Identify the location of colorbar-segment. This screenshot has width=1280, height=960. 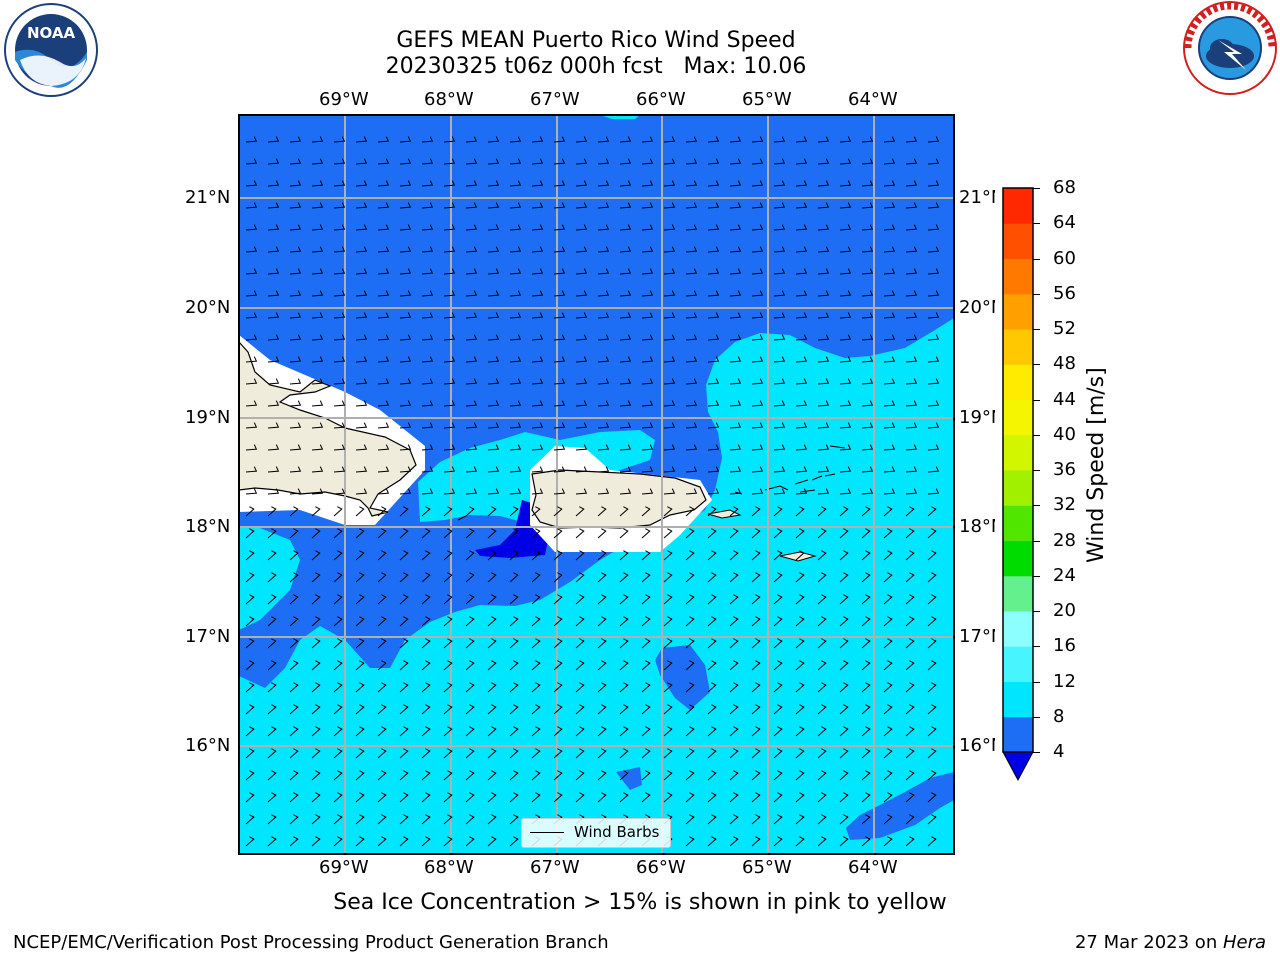
(1018, 699).